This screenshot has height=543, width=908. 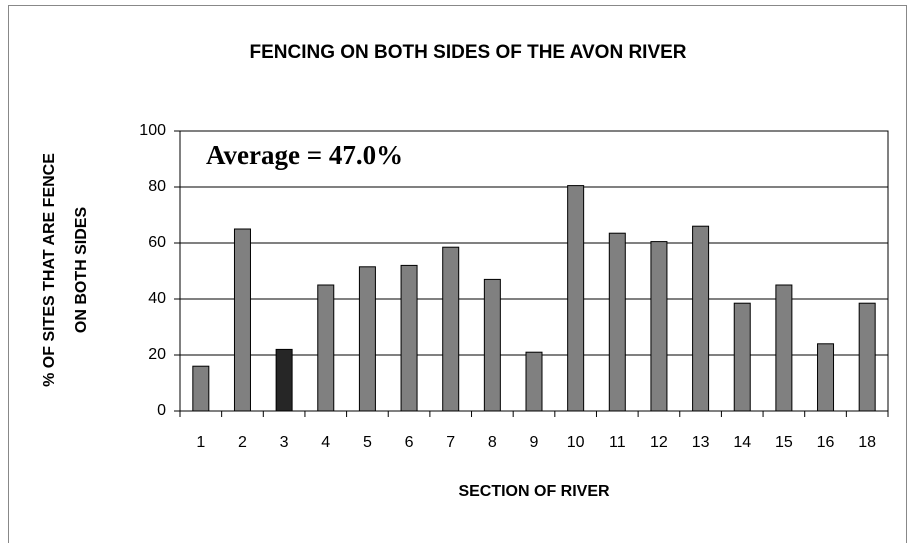 I want to click on x-tick-label: 3, so click(x=284, y=442).